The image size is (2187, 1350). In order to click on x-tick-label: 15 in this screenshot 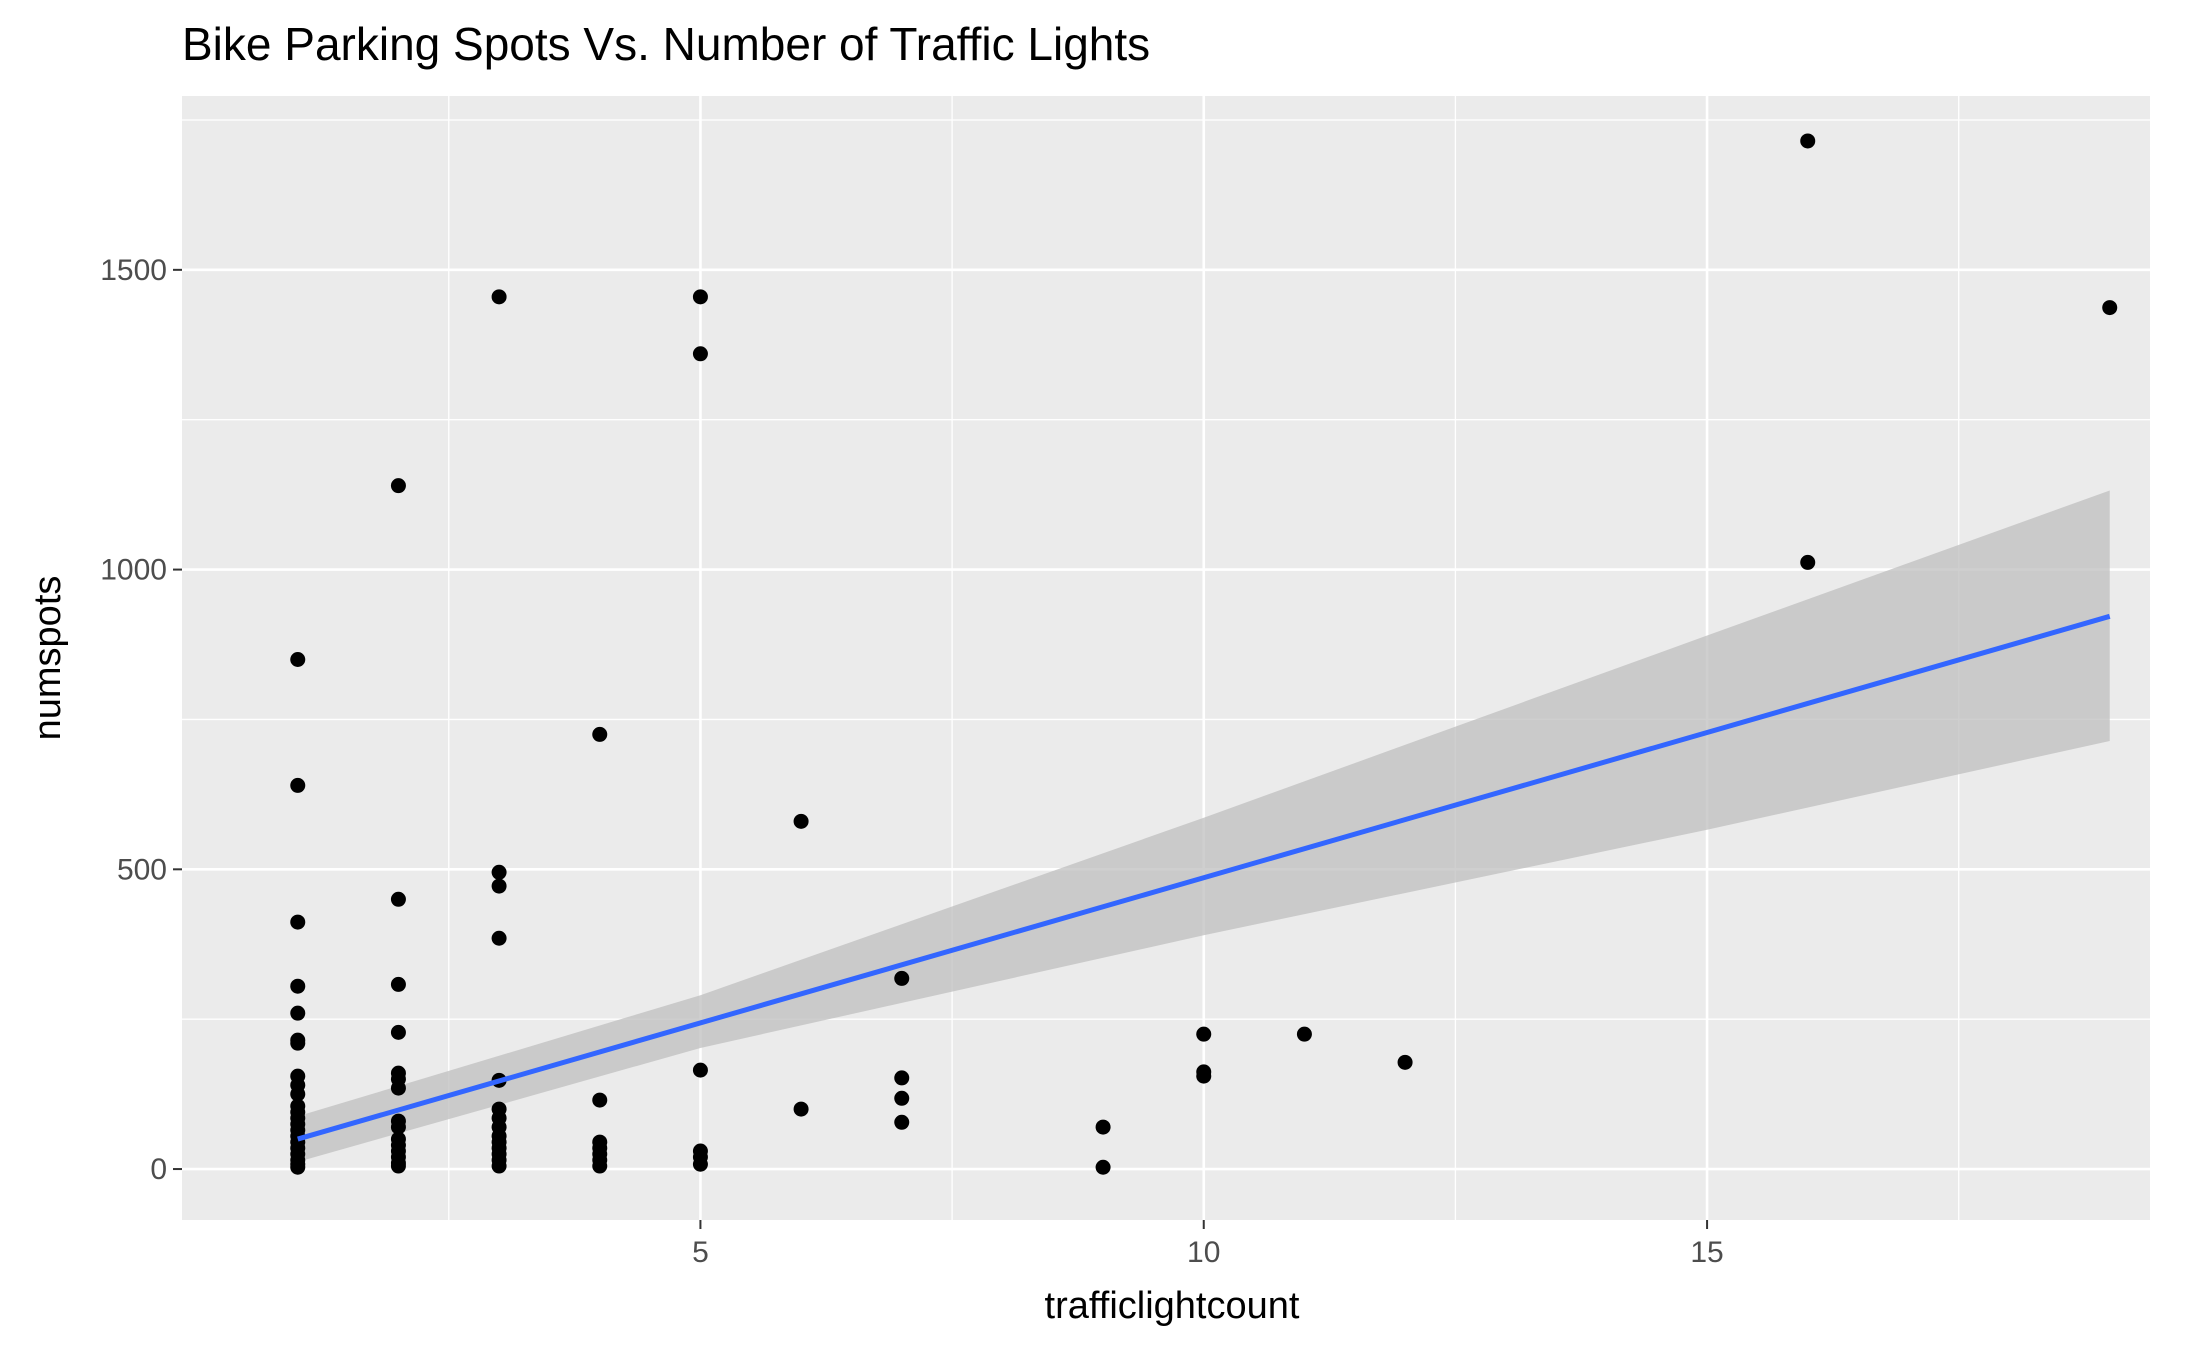, I will do `click(1706, 1252)`.